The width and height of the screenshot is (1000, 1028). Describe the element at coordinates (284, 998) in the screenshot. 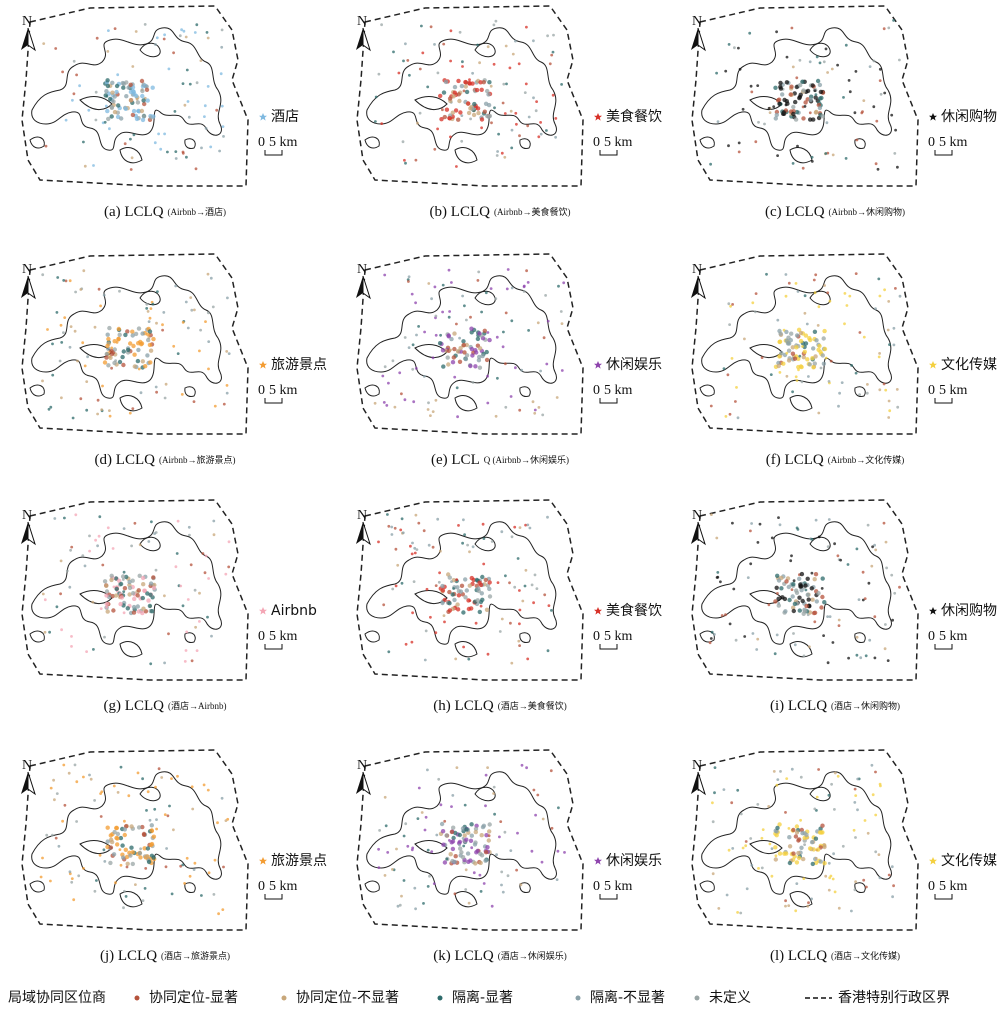

I see `legend-swatch` at that location.